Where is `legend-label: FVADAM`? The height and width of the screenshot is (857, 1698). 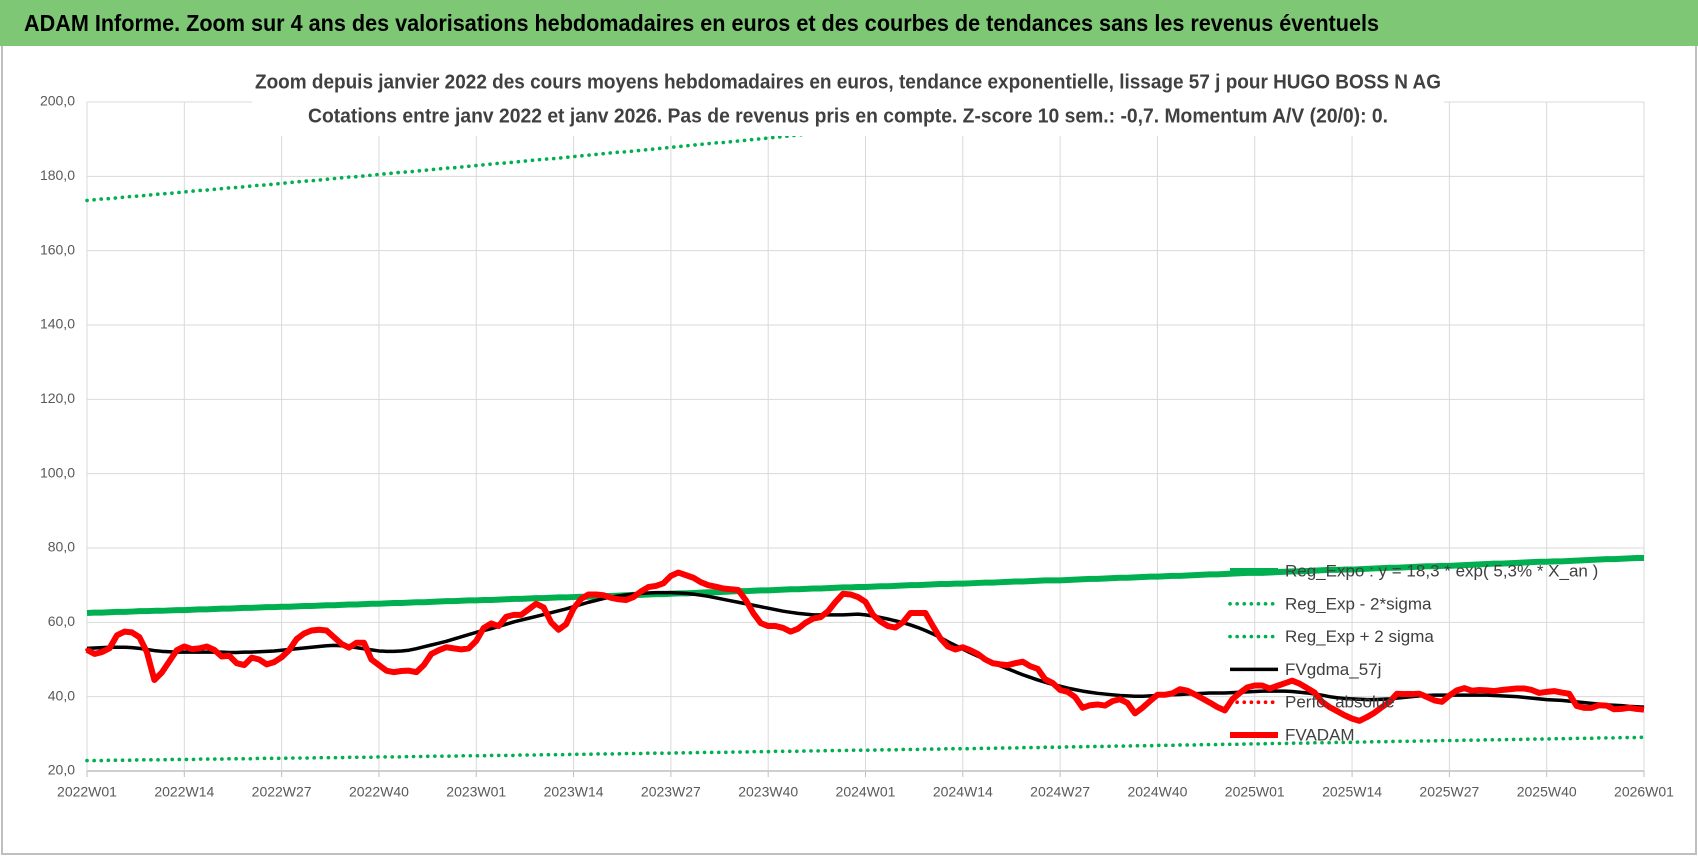 legend-label: FVADAM is located at coordinates (1320, 734).